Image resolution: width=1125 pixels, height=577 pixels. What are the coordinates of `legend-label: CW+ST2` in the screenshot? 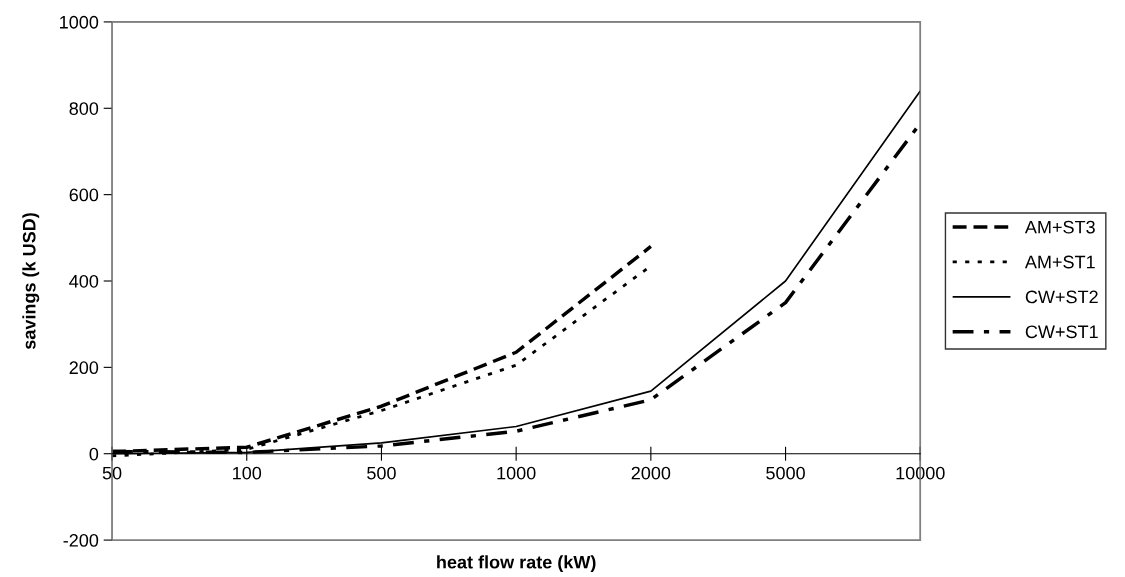 It's located at (1061, 297).